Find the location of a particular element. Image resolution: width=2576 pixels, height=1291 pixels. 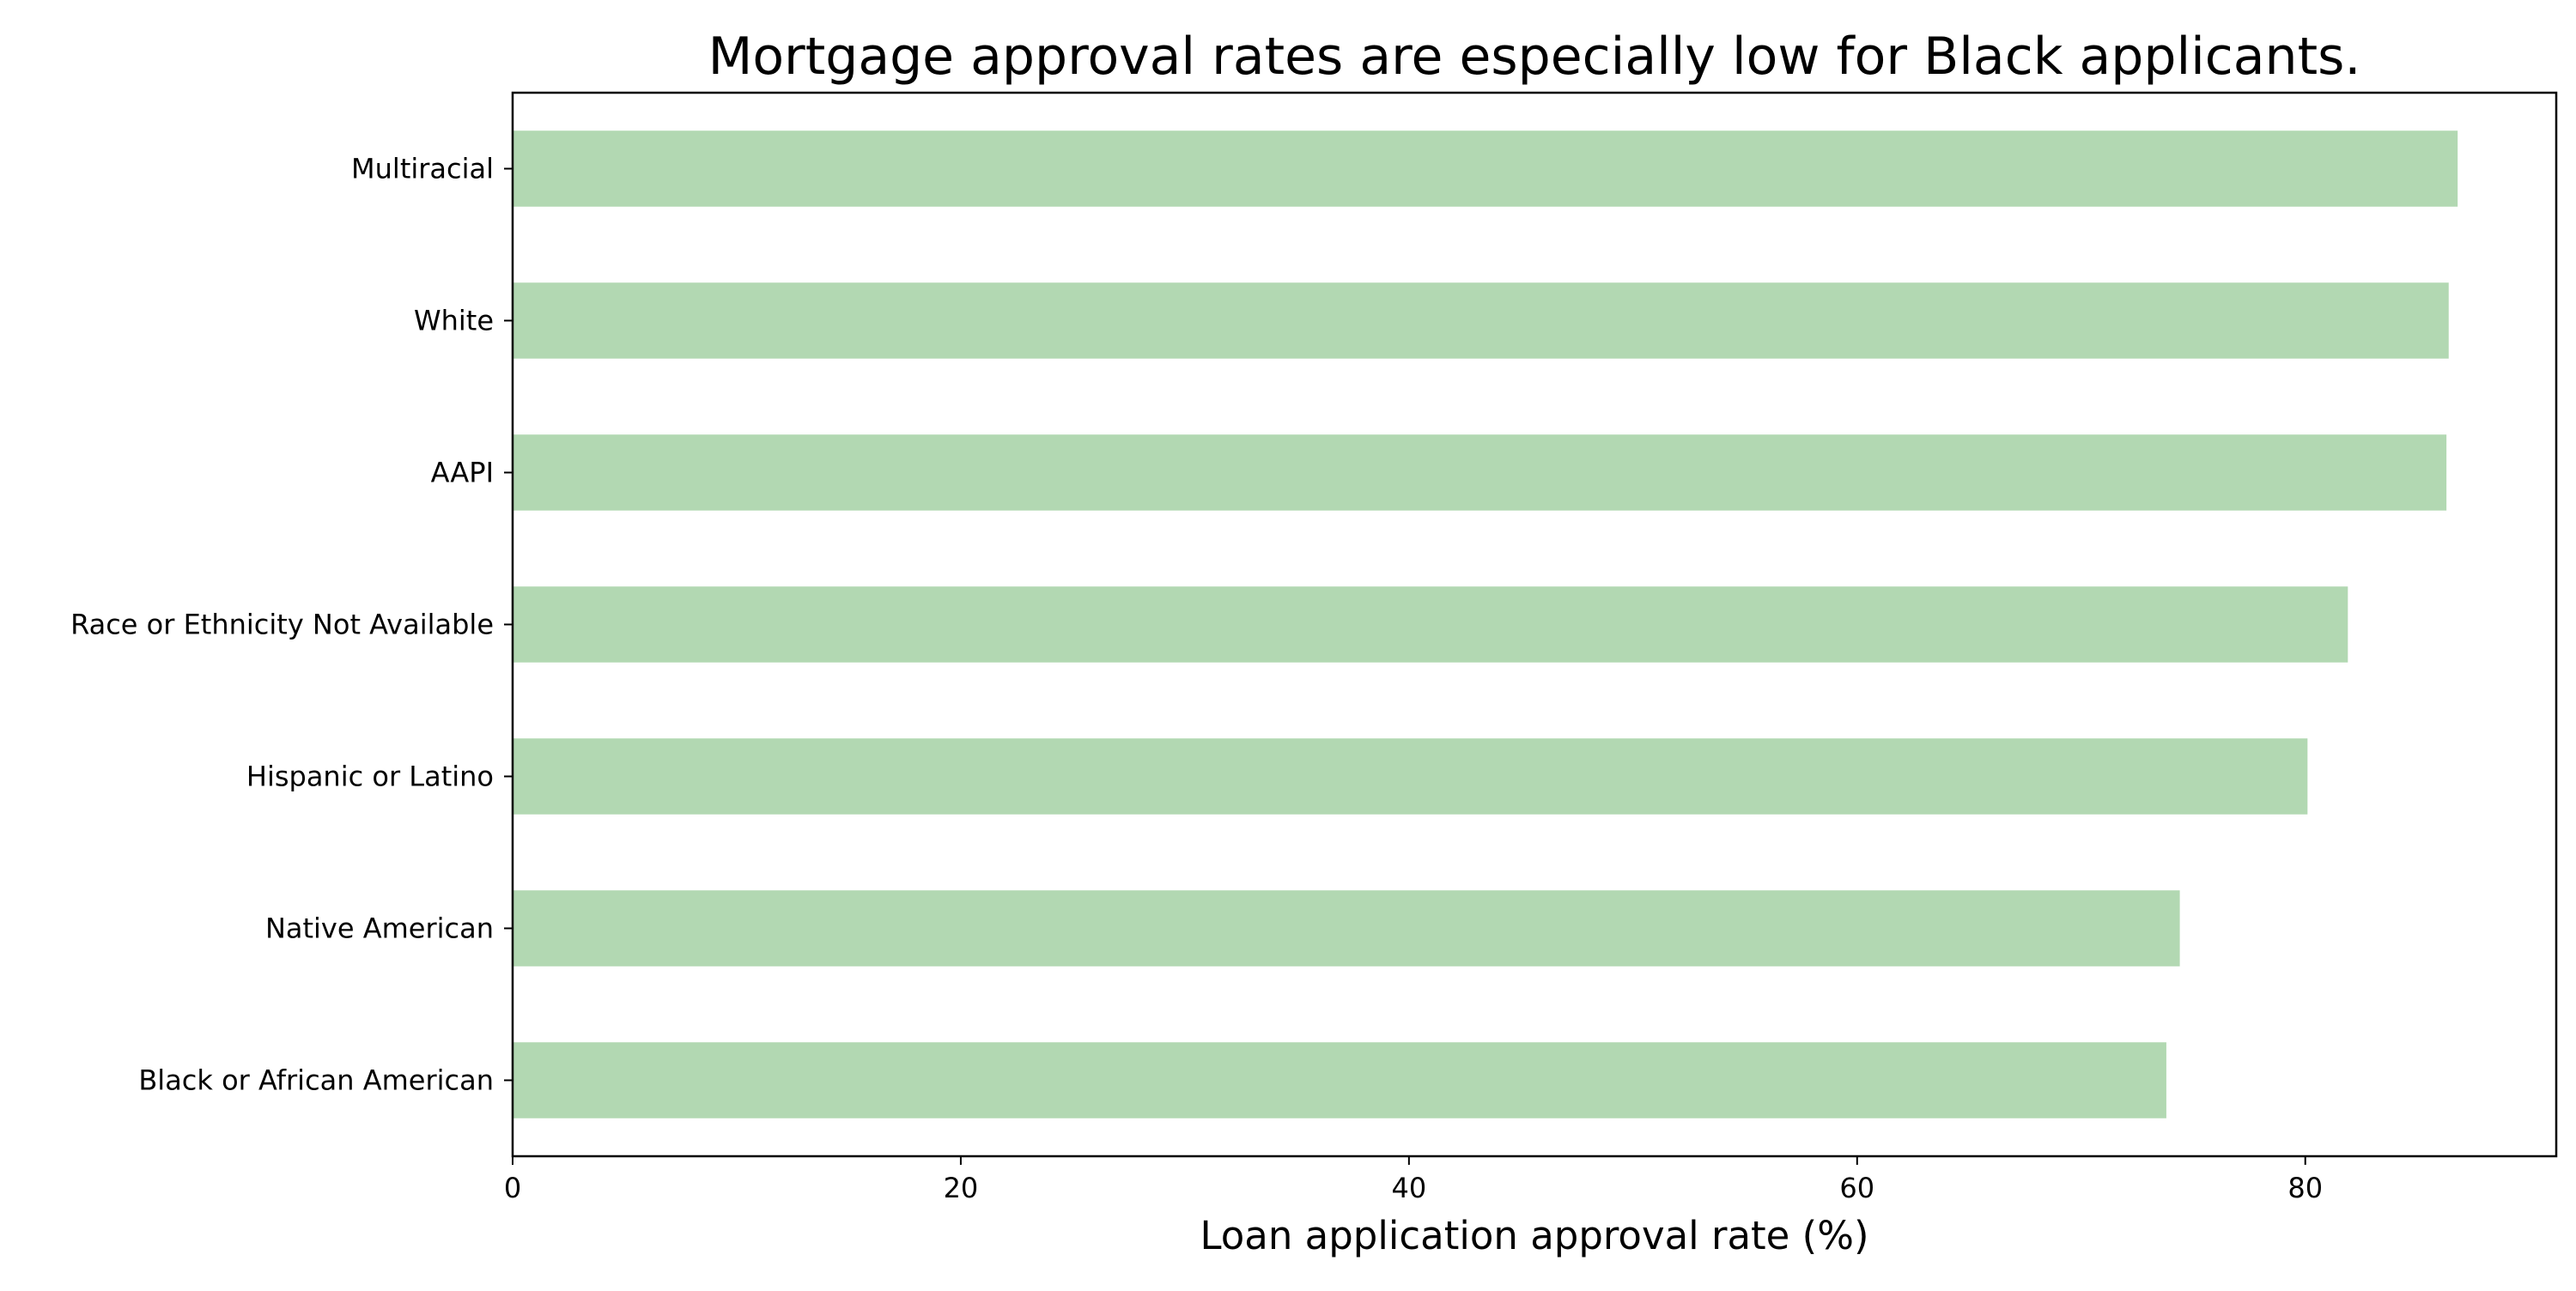

y-tick-label-2: Hispanic or Latino is located at coordinates (370, 777).